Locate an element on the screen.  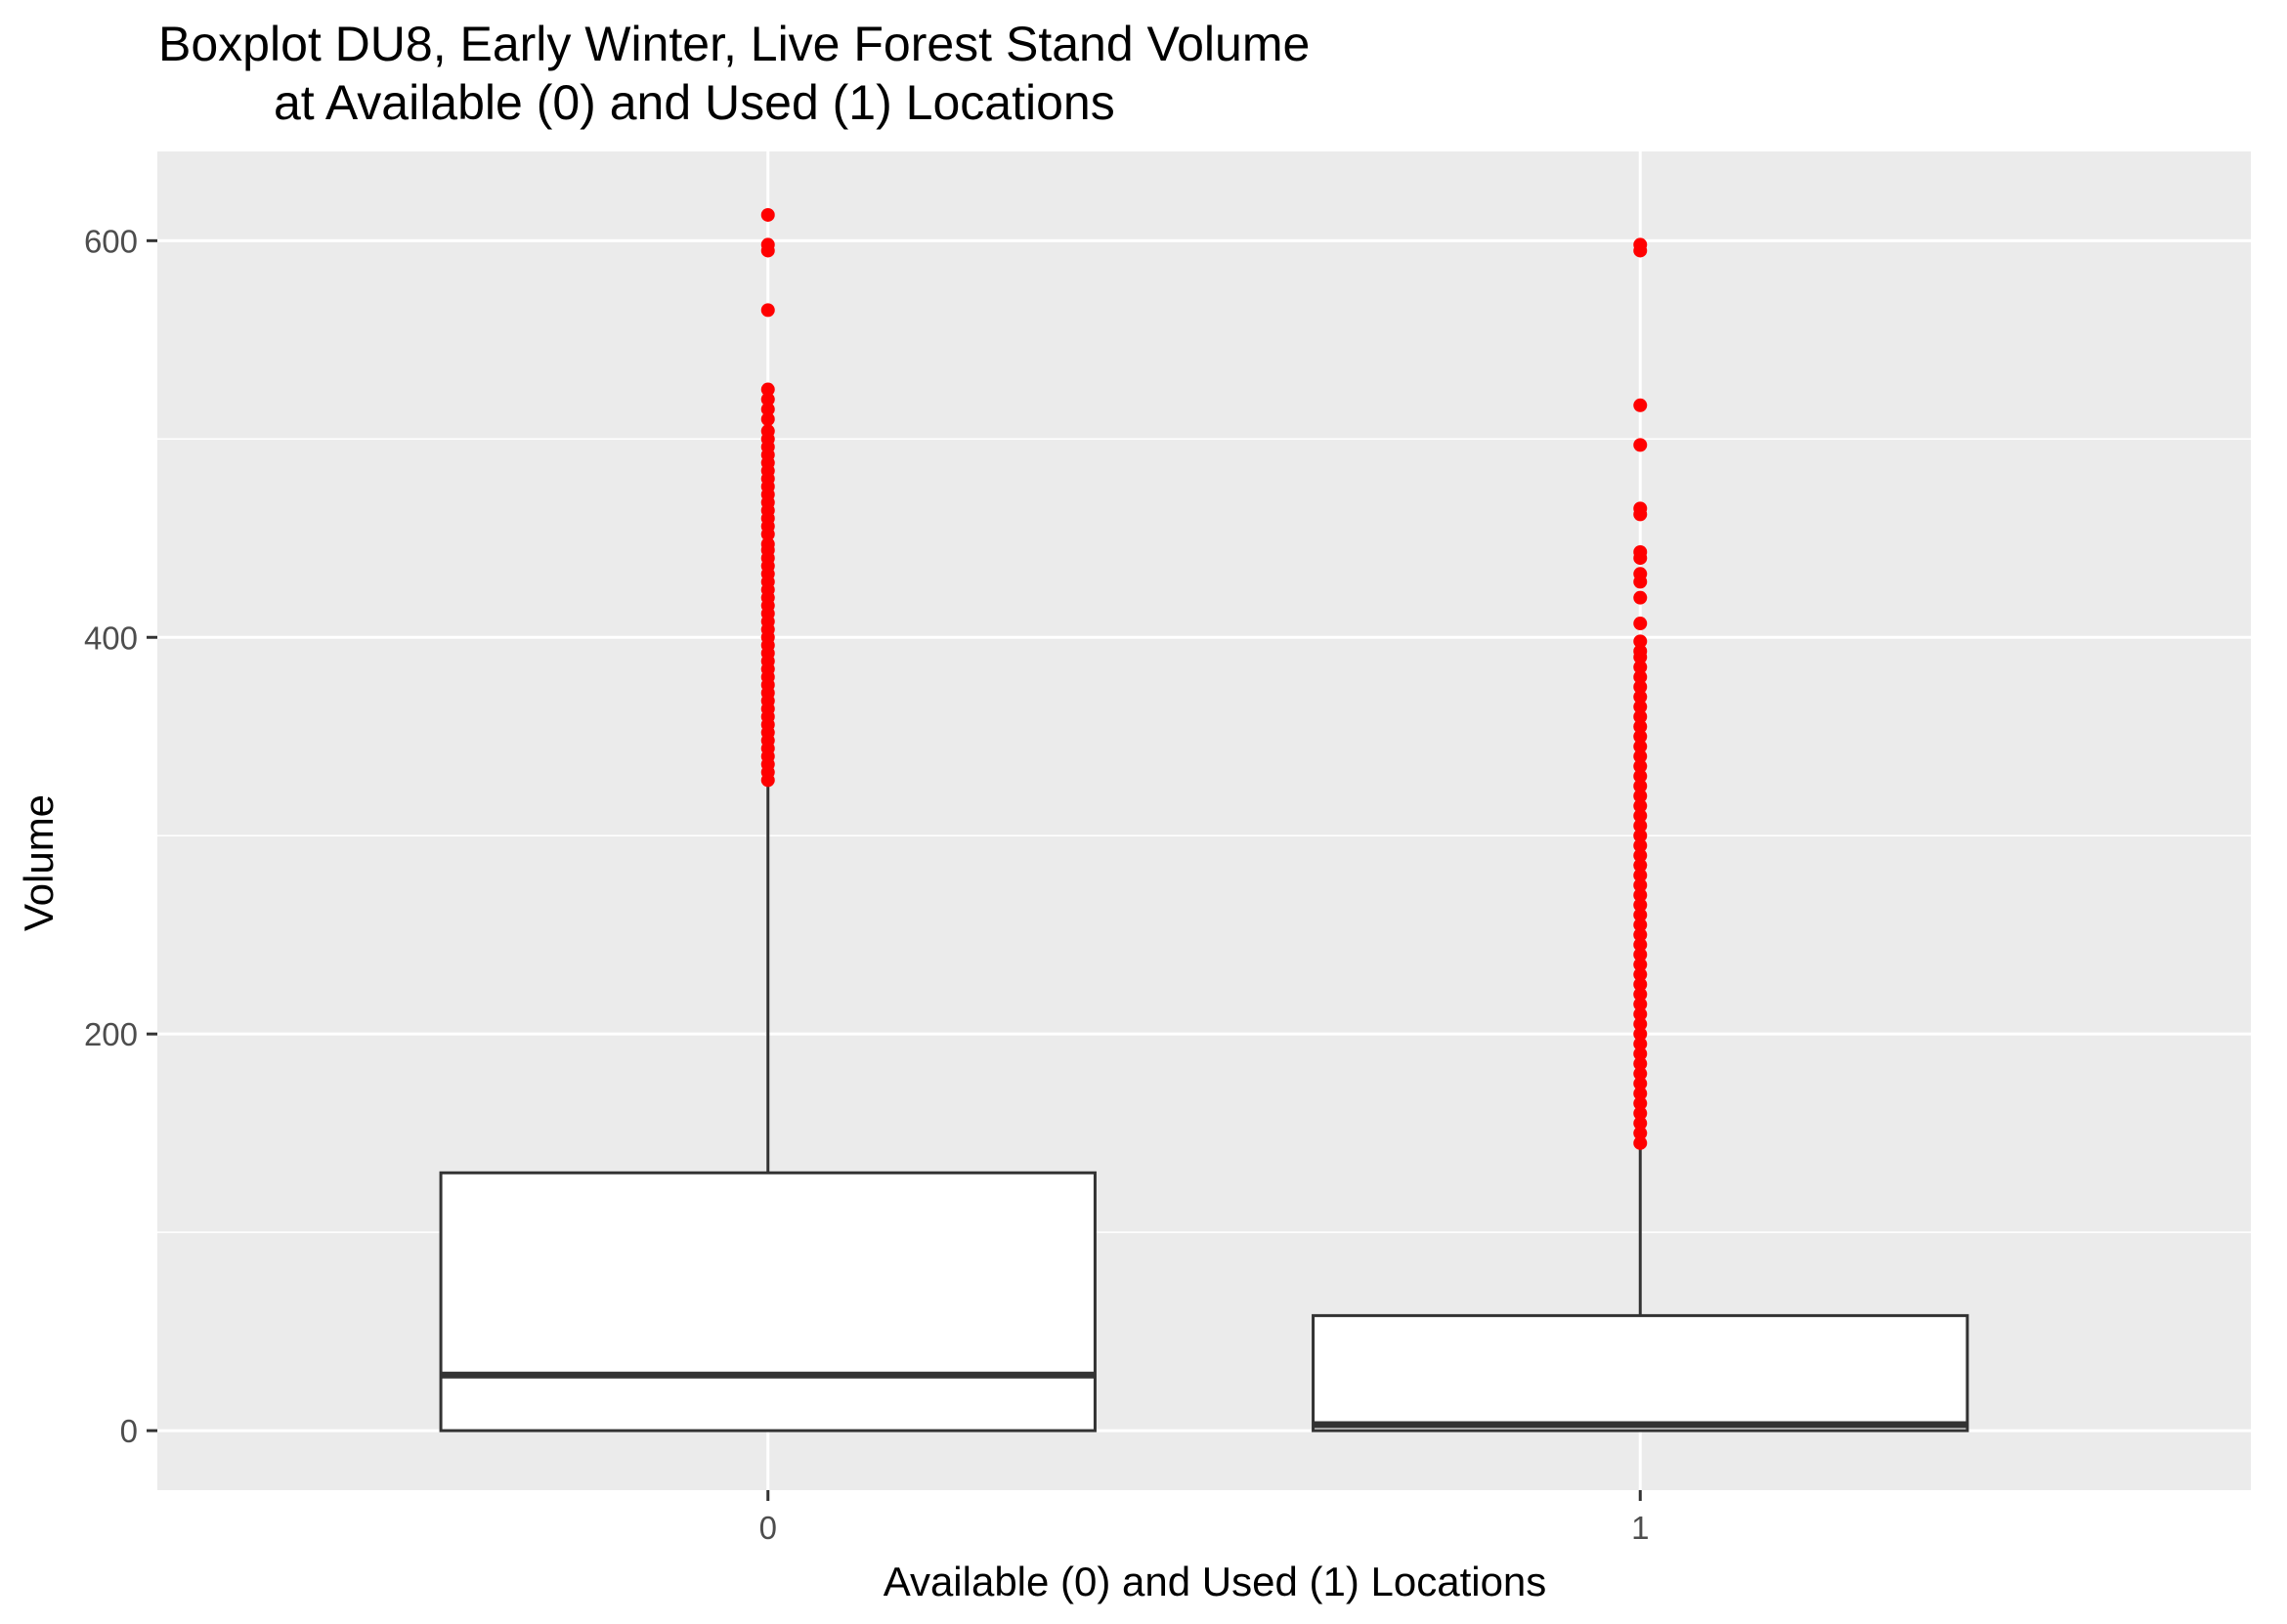
x-tick-label: 0 is located at coordinates (768, 1528).